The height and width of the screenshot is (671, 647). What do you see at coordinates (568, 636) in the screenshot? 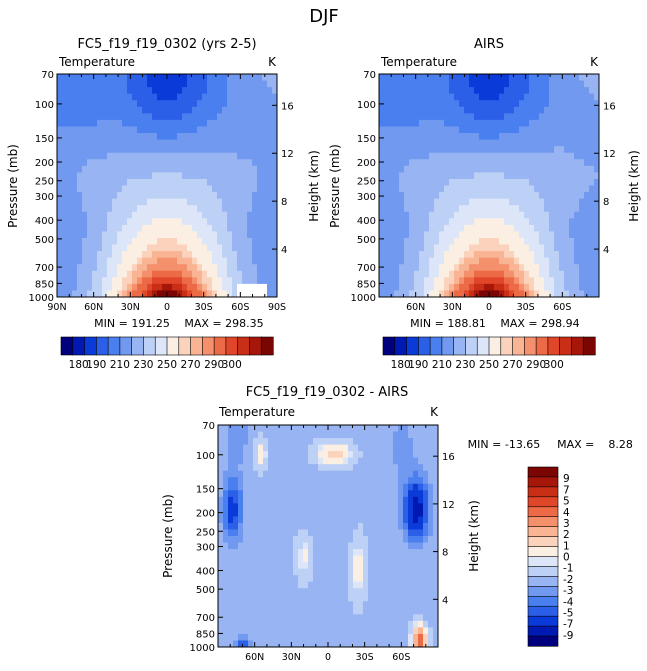
I see `colorbar-label: -9` at bounding box center [568, 636].